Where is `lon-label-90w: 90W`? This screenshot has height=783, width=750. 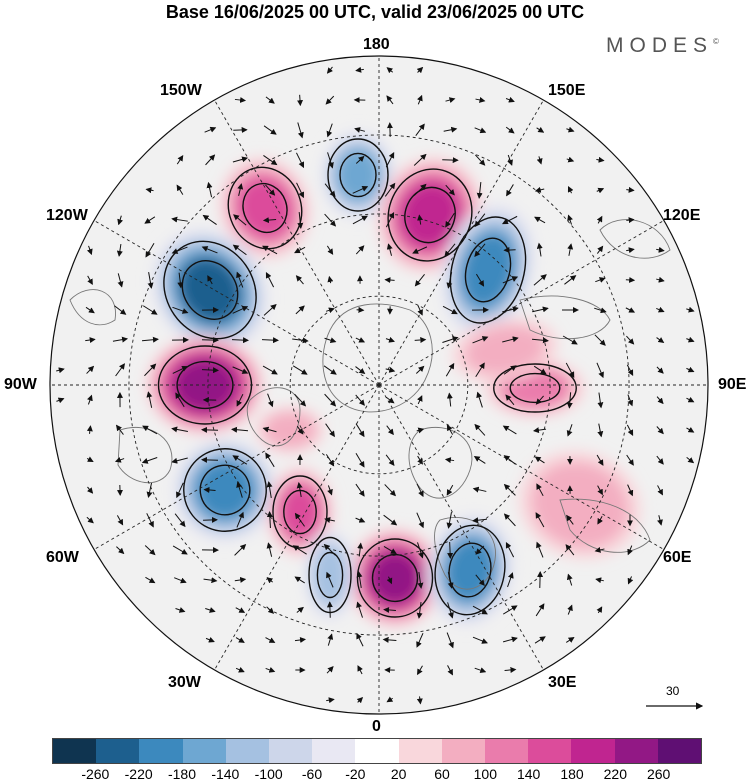
lon-label-90w: 90W is located at coordinates (20, 384).